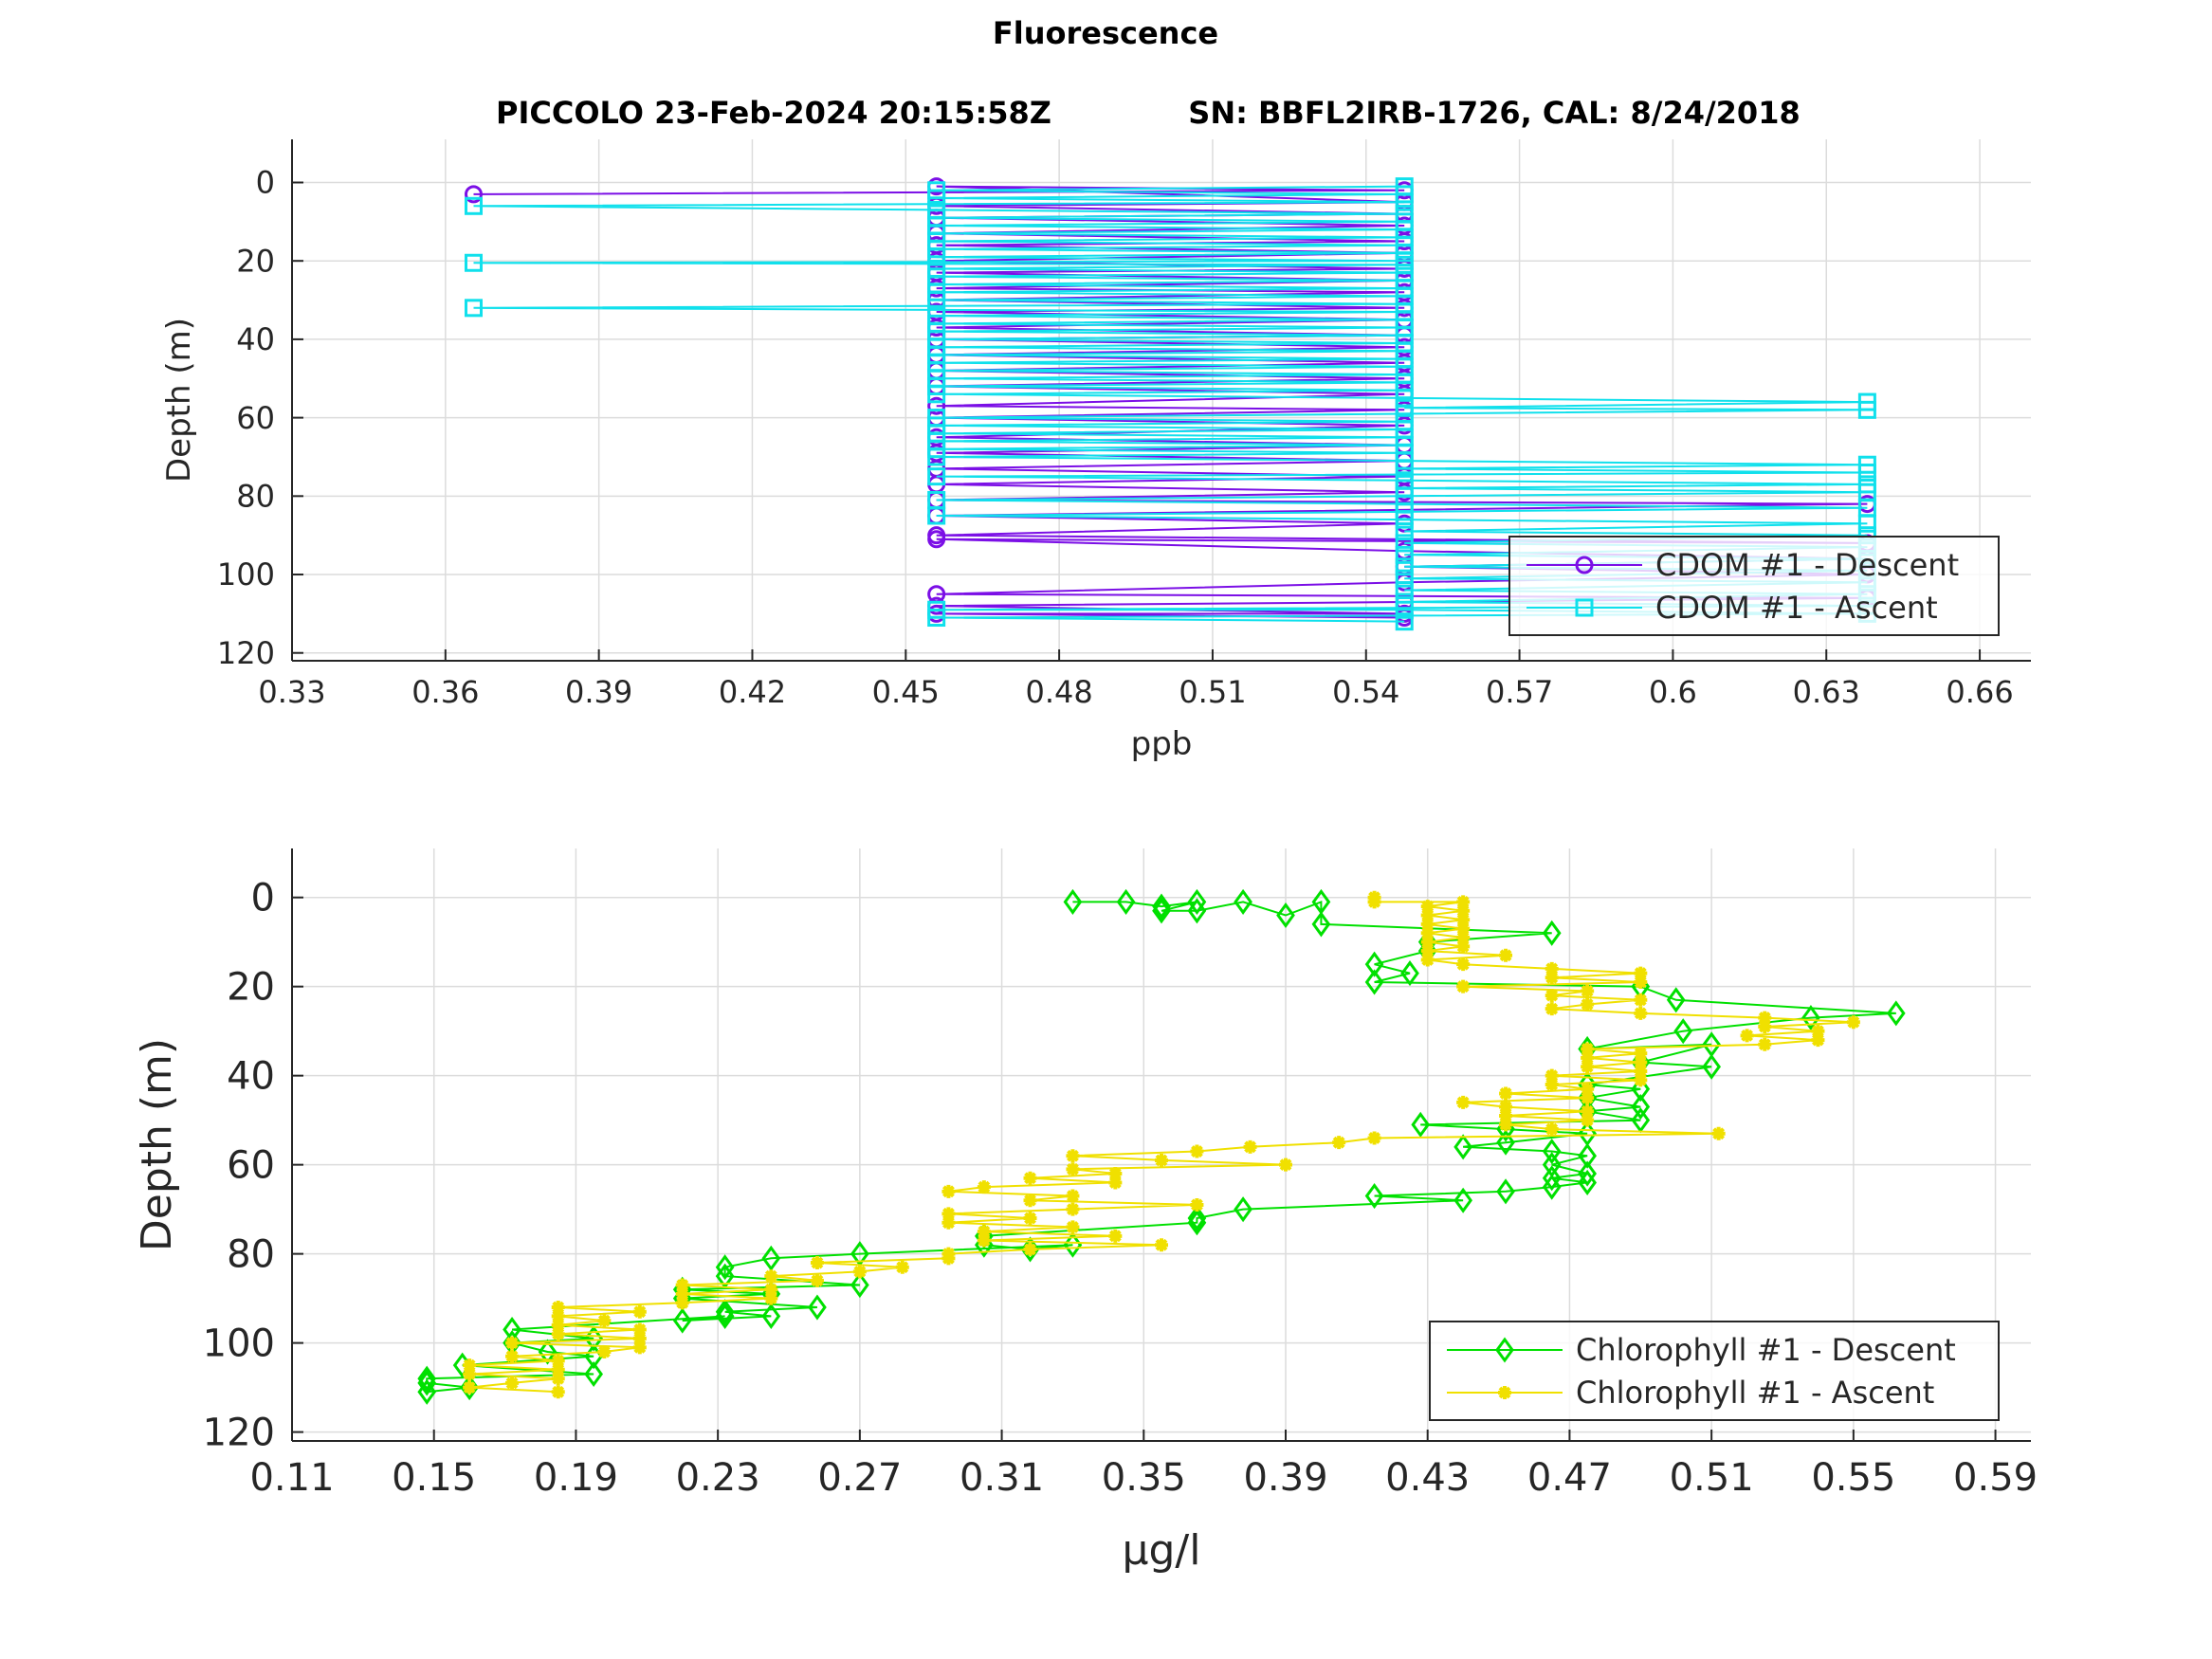 This screenshot has width=2212, height=1659. Describe the element at coordinates (1807, 565) in the screenshot. I see `legend-label: CDOM #1 - Descent` at that location.